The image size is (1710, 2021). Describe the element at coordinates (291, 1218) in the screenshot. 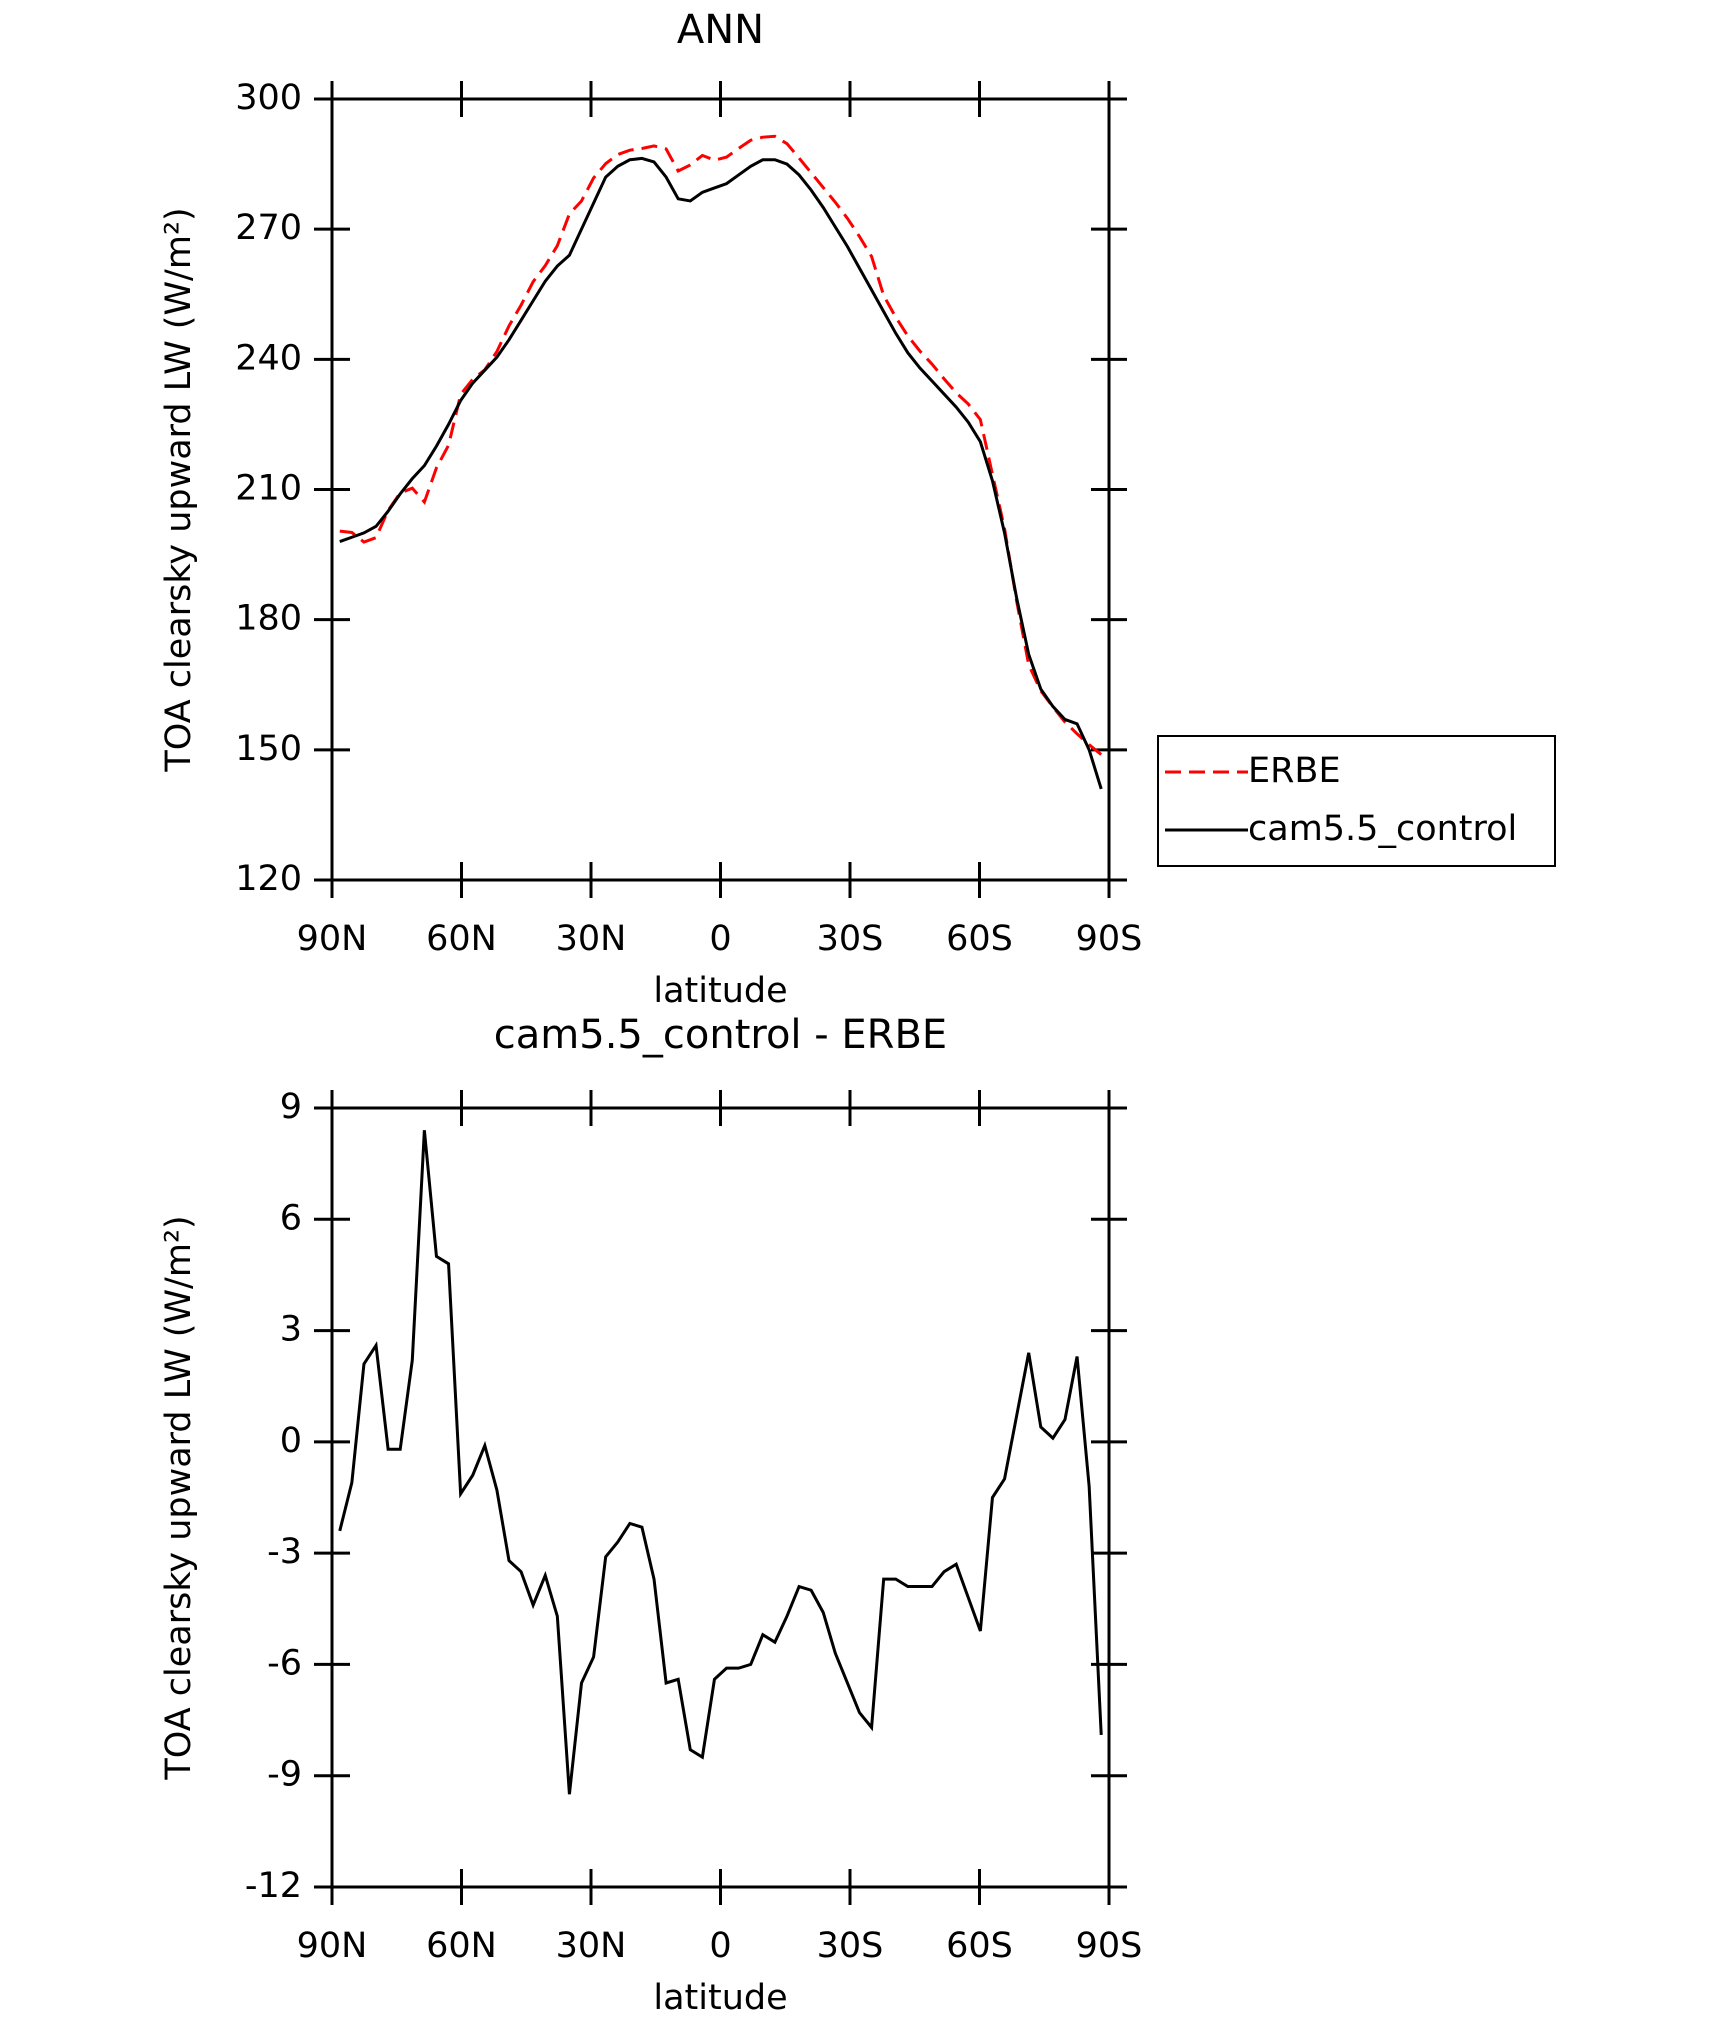

I see `y-tick-label: 6` at that location.